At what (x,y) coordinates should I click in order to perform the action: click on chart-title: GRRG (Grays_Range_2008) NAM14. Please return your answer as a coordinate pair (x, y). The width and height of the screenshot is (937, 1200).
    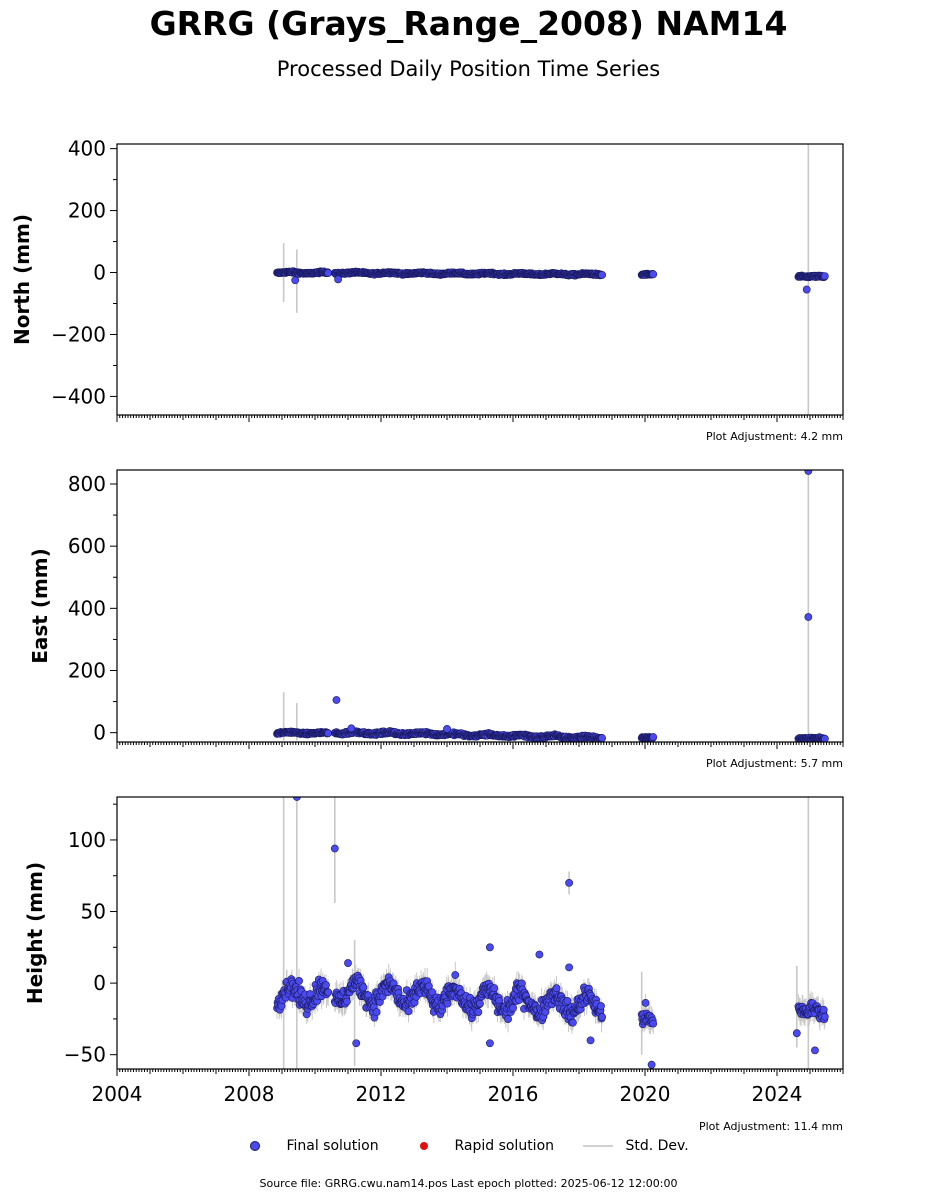
    Looking at the image, I should click on (468, 23).